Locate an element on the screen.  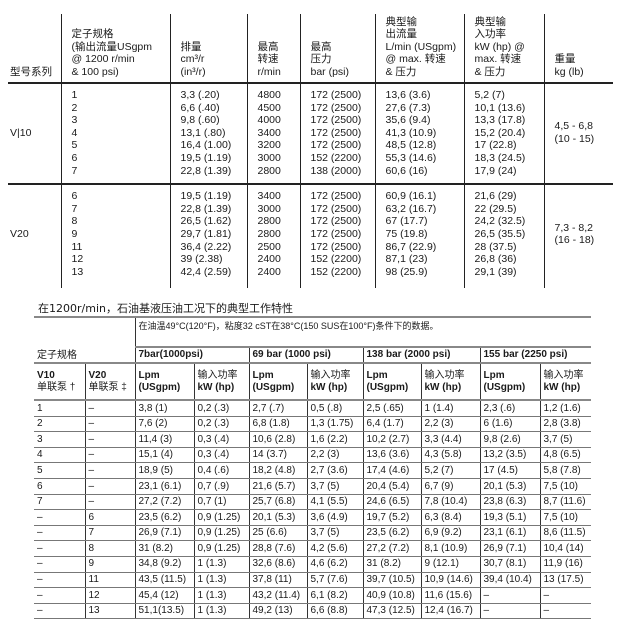
table-cell: 19,3 (5.1) is located at coordinates (509, 517).